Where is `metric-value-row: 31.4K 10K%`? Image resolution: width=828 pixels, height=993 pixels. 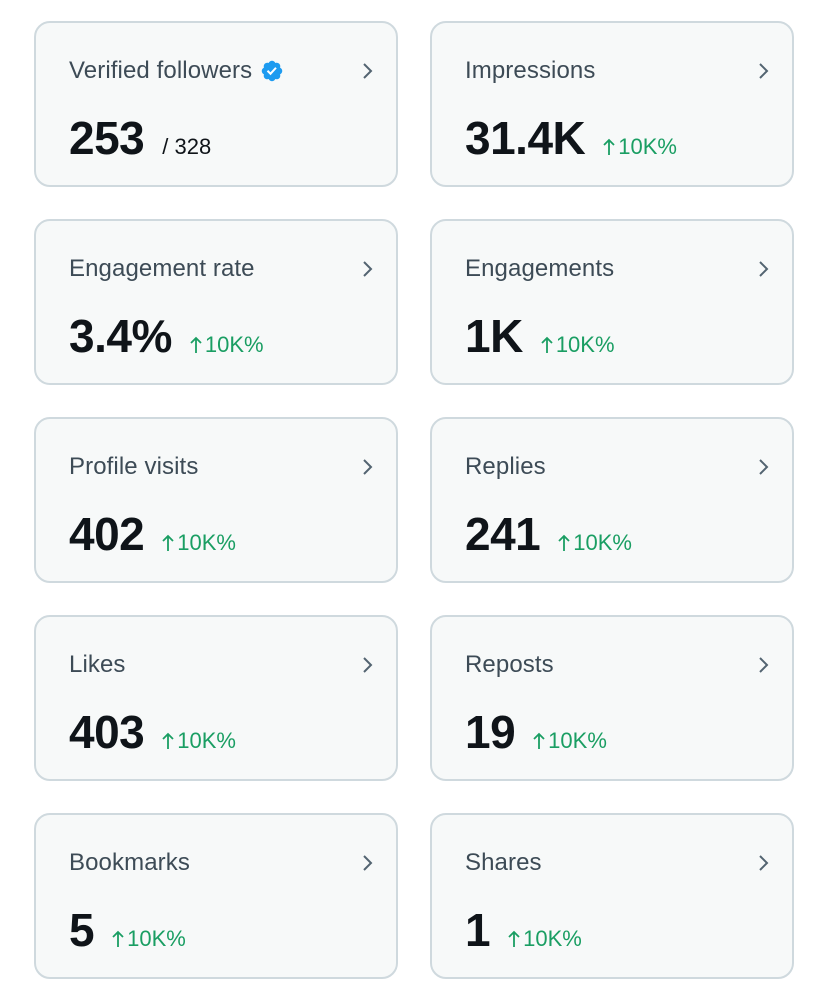
metric-value-row: 31.4K 10K% is located at coordinates (571, 138).